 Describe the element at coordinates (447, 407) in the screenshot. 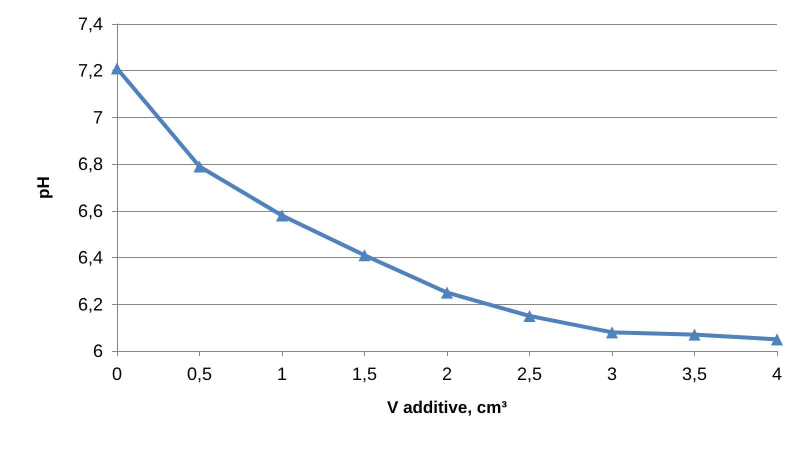

I see `x-axis-title: V additive, cm³` at that location.